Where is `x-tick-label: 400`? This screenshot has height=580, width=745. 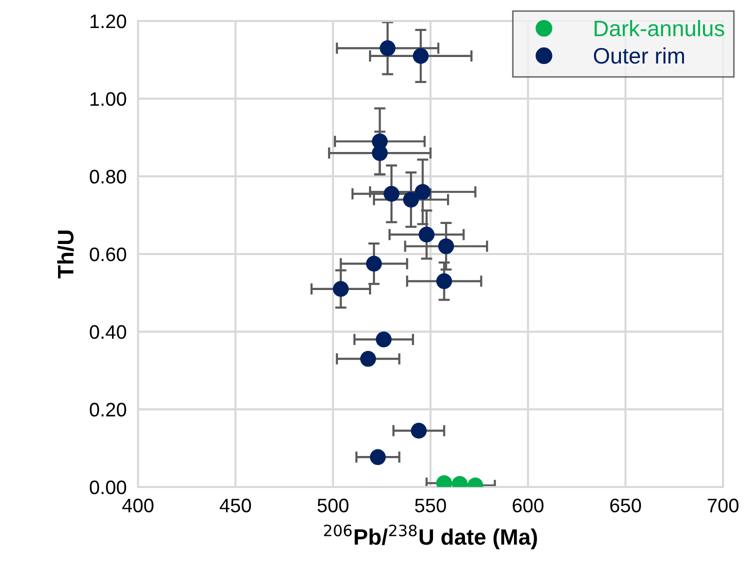
x-tick-label: 400 is located at coordinates (138, 505).